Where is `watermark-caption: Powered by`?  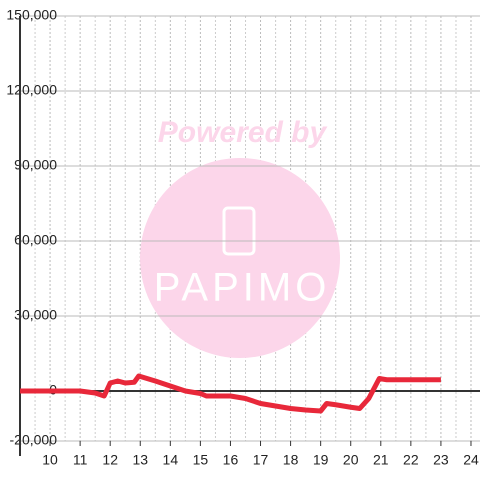
watermark-caption: Powered by is located at coordinates (243, 132).